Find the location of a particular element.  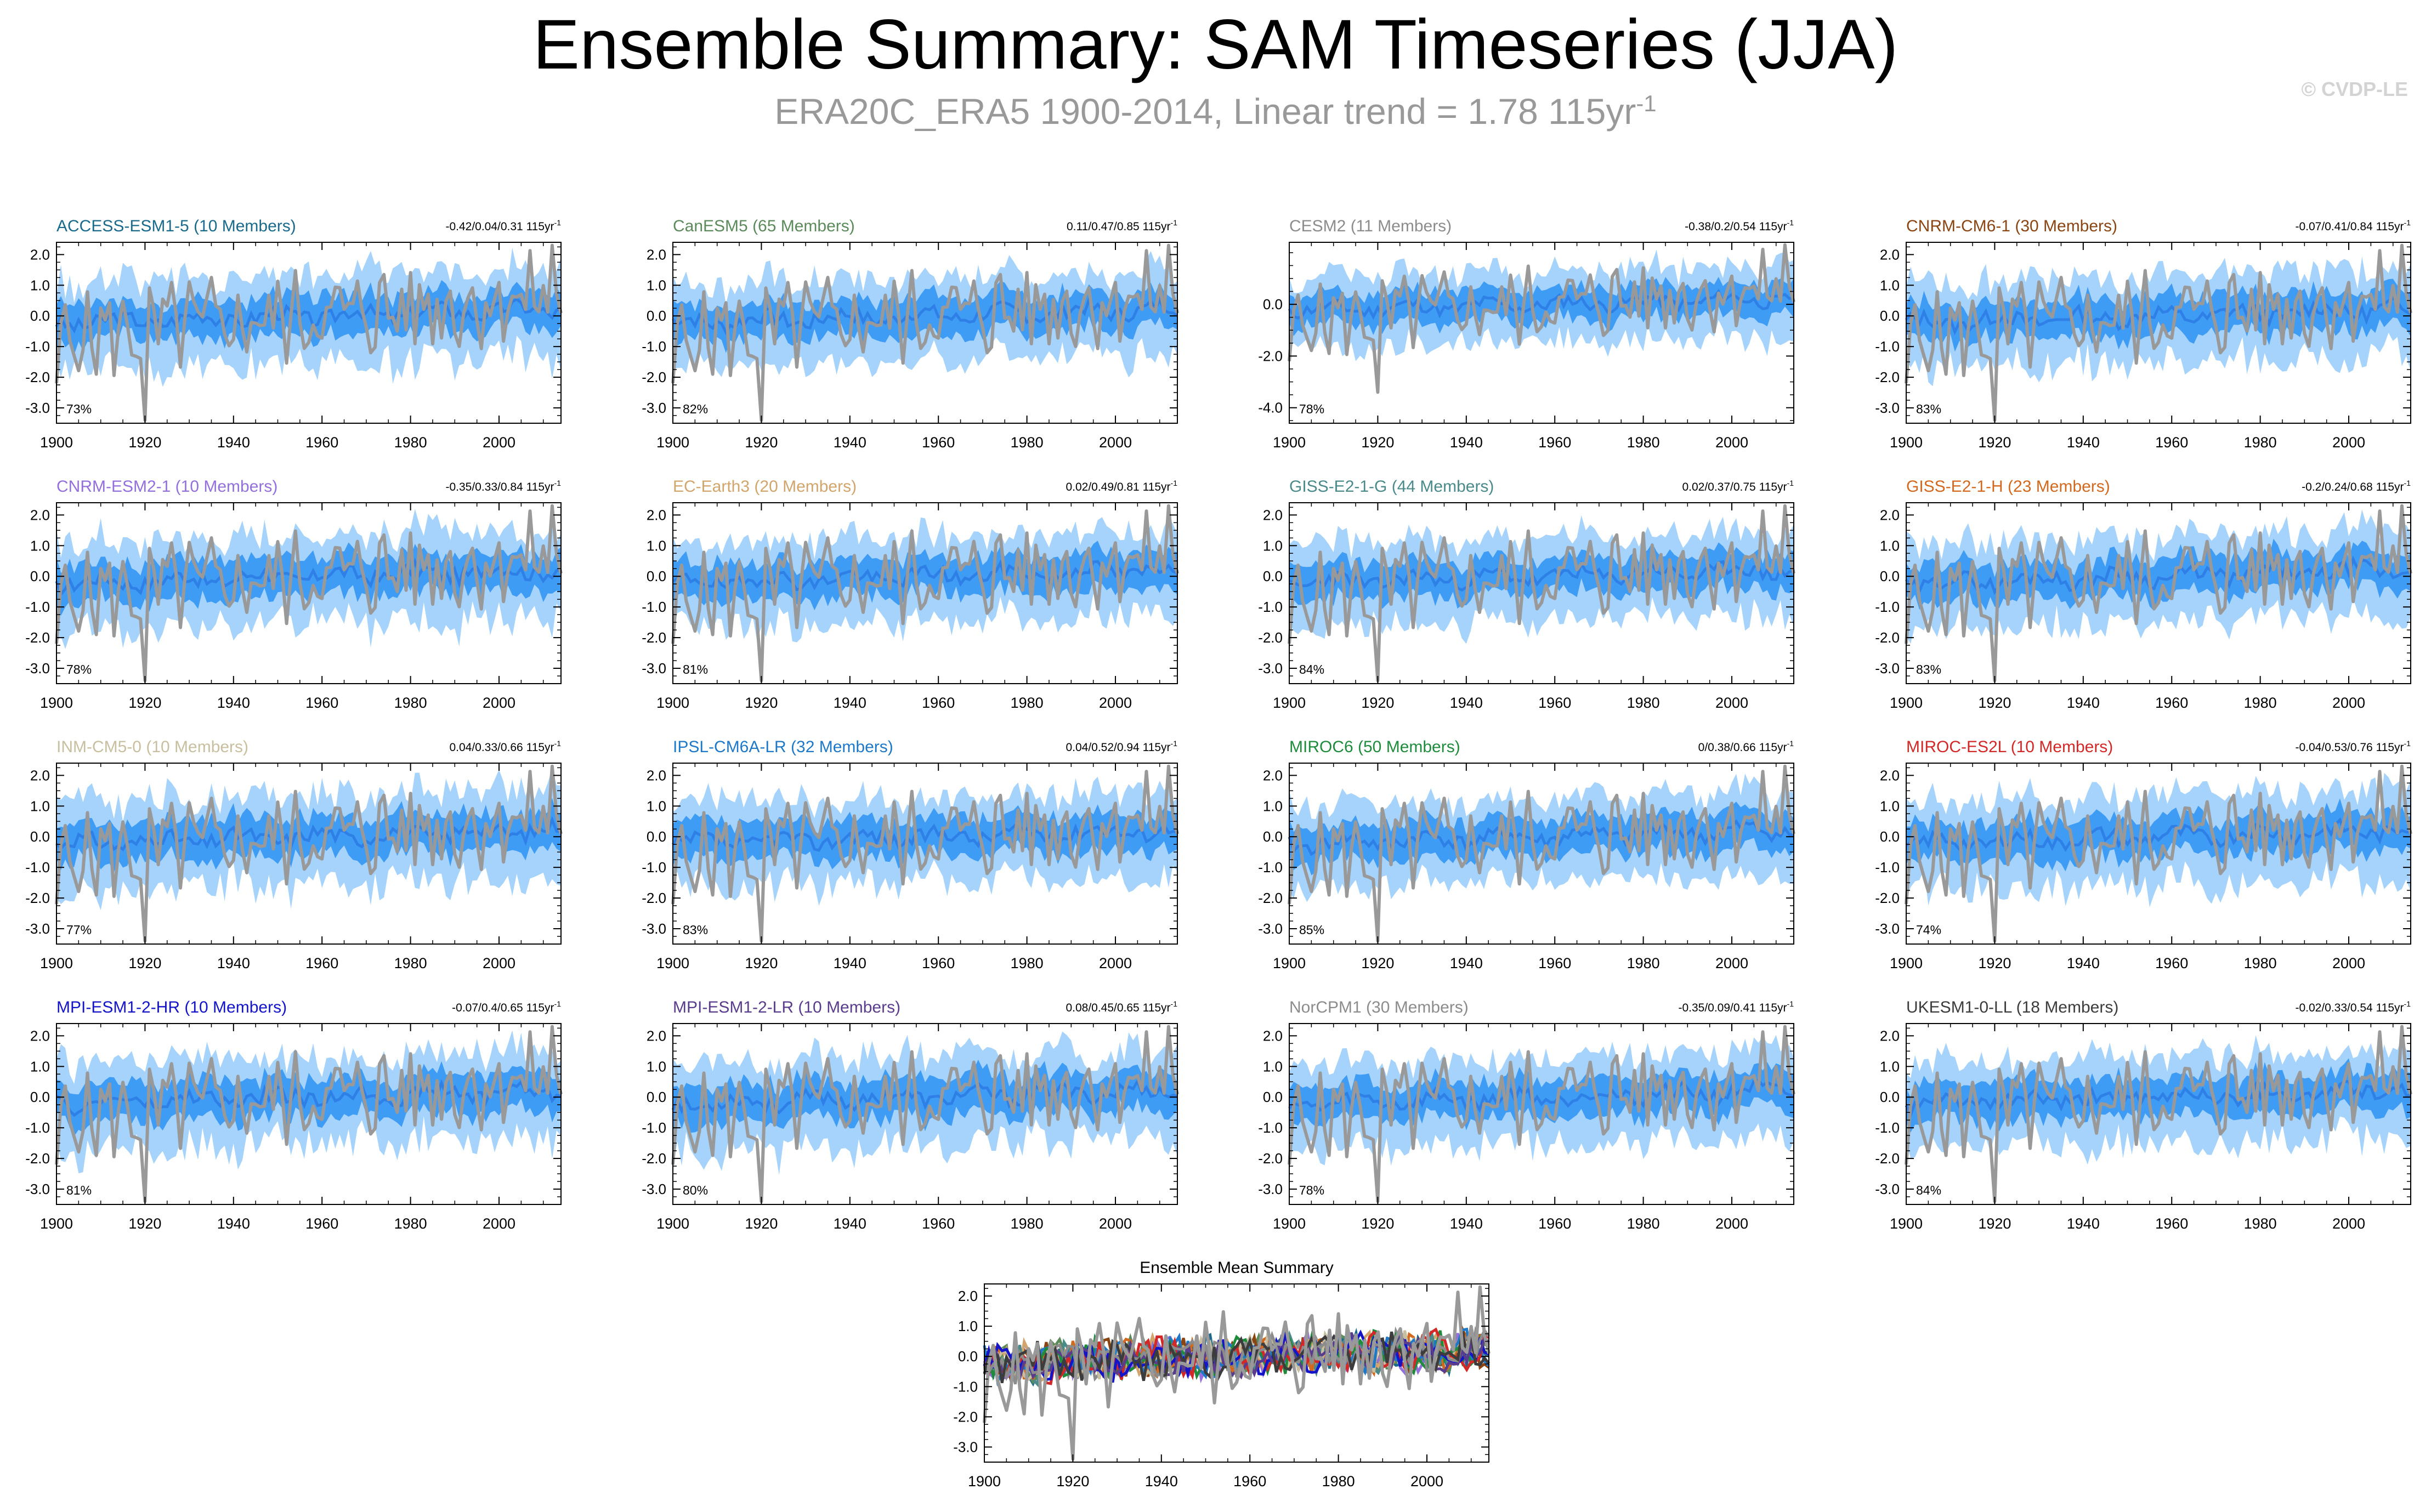

y-tick-label: -3.0 is located at coordinates (37, 928).